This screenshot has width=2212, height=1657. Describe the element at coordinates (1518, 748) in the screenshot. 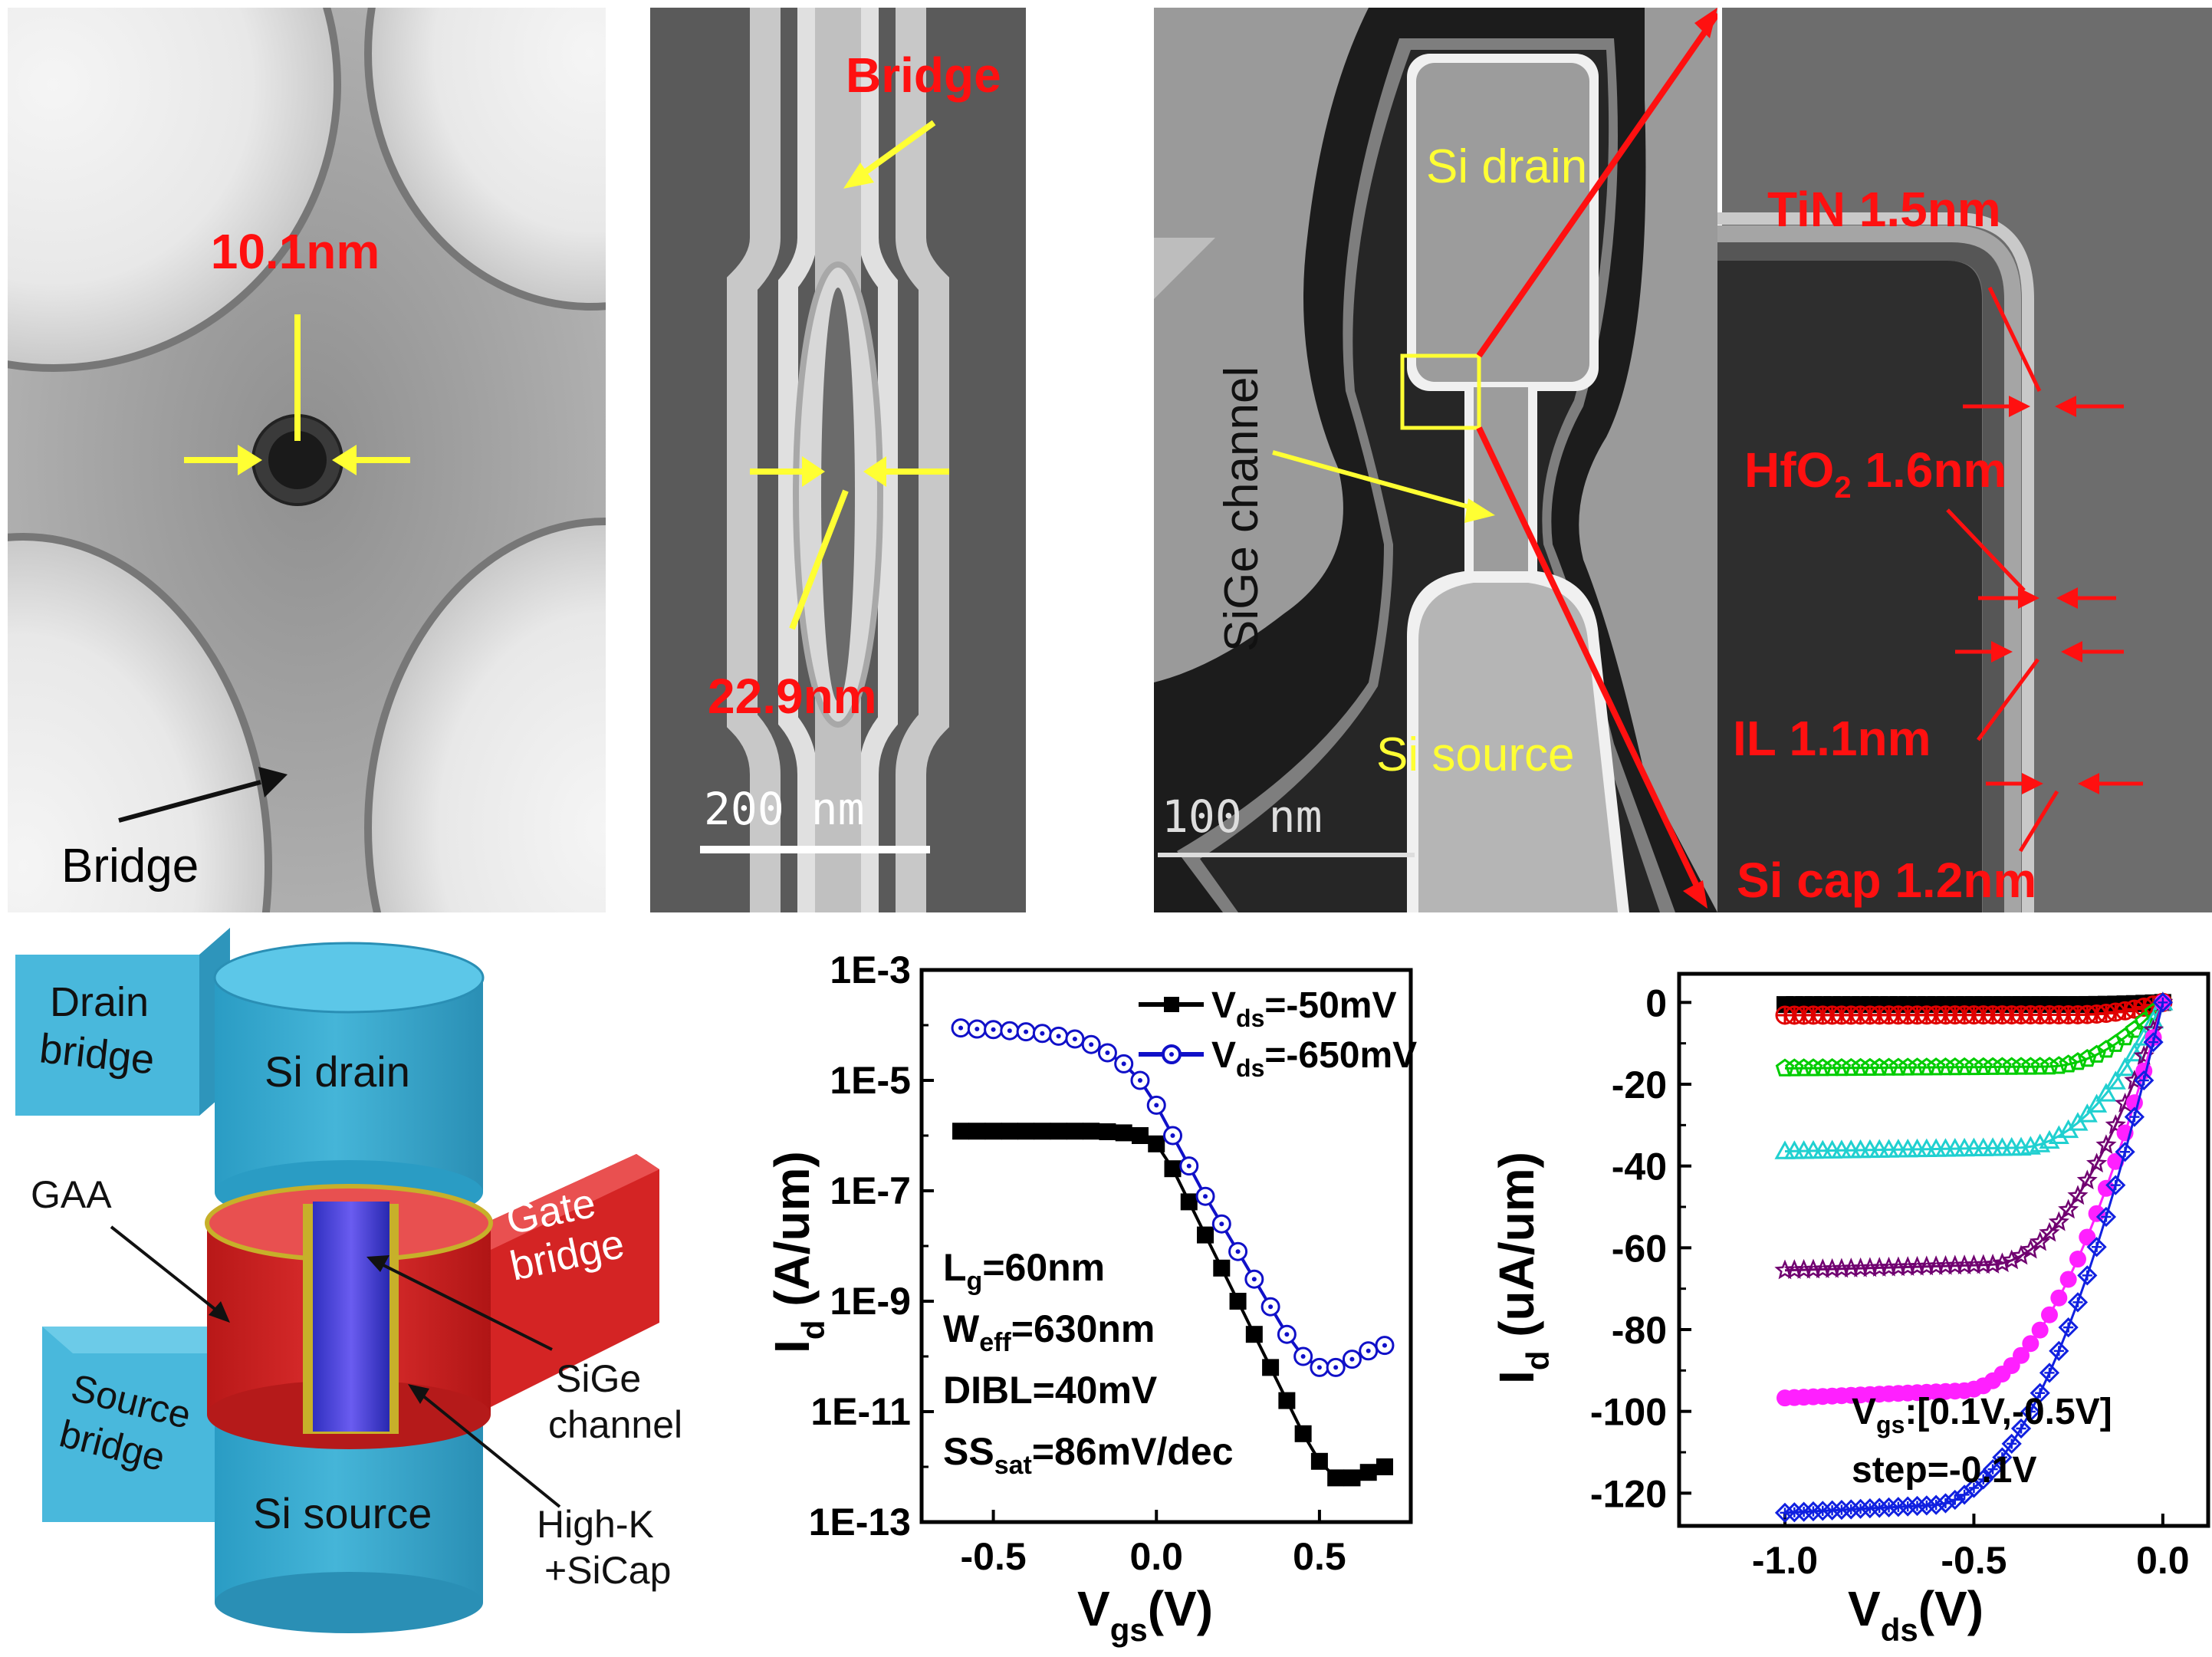

I see `si-source` at that location.